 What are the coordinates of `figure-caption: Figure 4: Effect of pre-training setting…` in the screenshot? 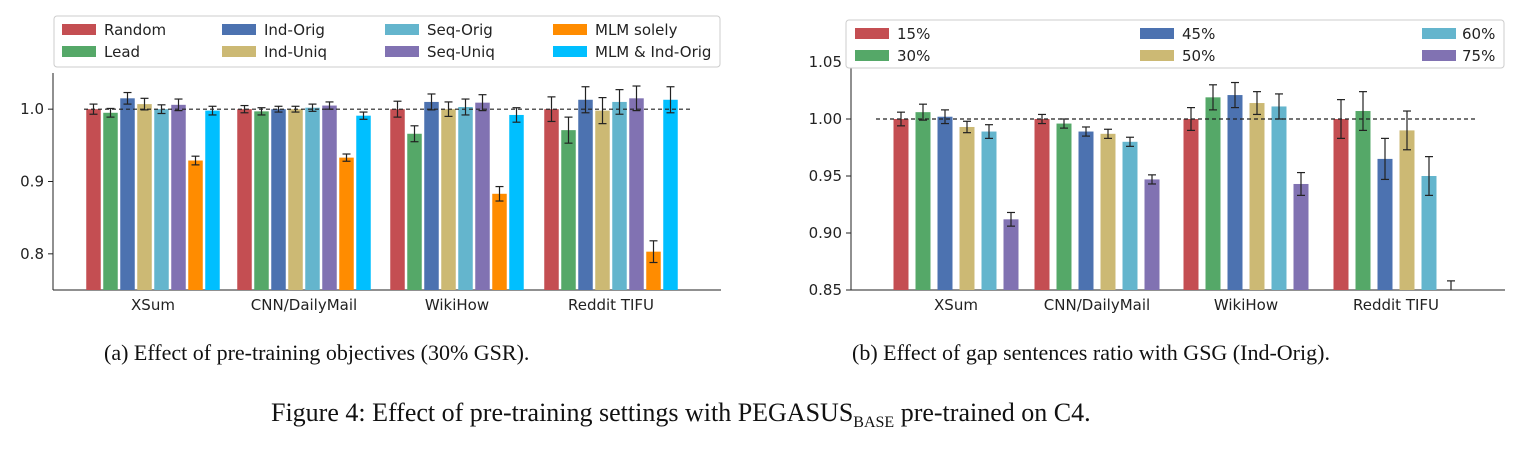 It's located at (681, 415).